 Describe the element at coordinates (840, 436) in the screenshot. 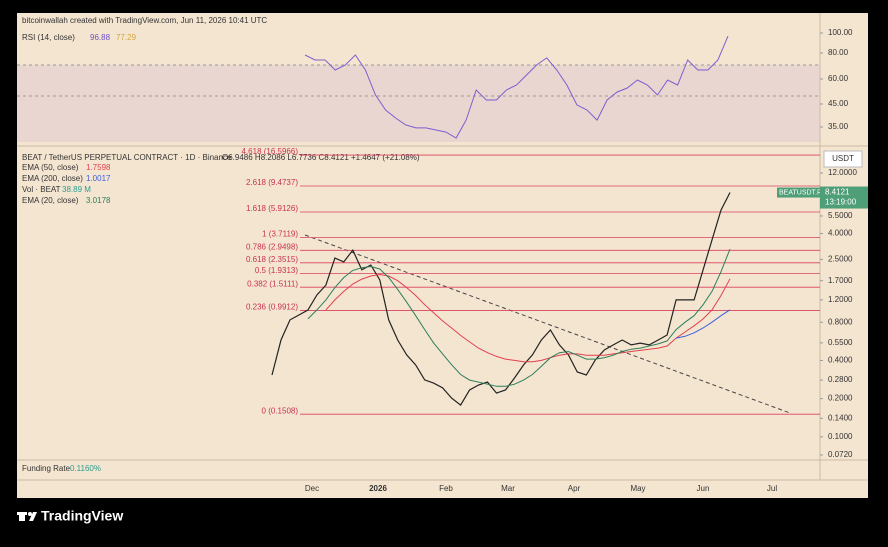

I see `y-tick-label: 0.1000` at that location.